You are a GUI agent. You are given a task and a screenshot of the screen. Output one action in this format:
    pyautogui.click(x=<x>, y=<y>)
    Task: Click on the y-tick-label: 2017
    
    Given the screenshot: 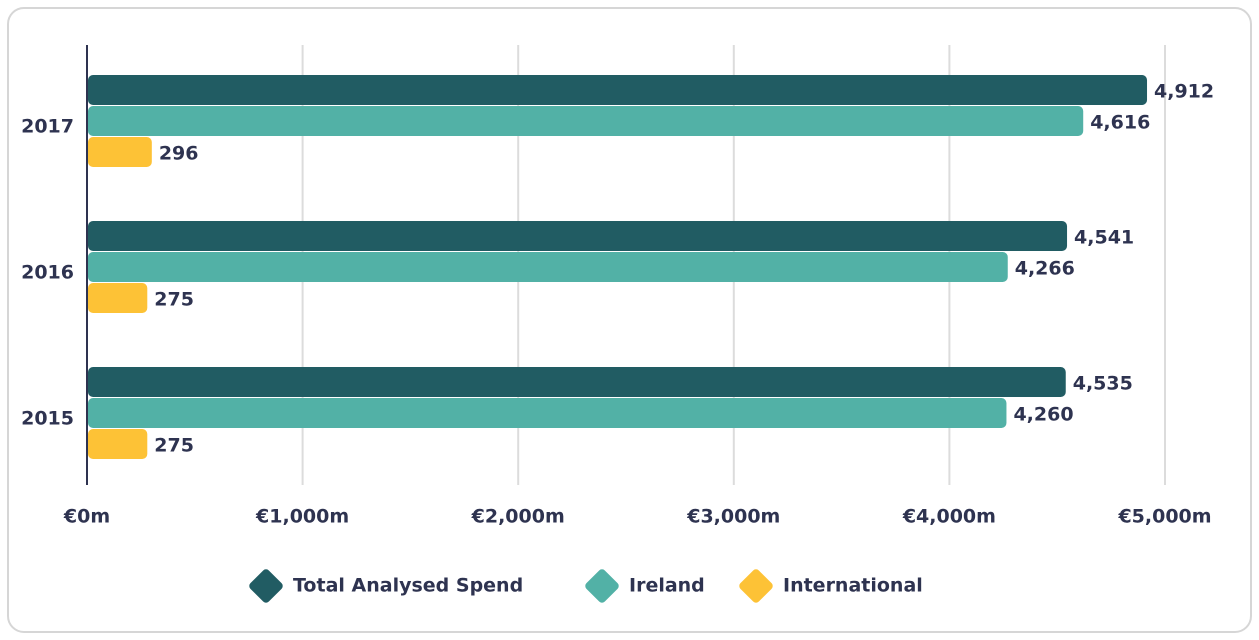 What is the action you would take?
    pyautogui.click(x=47, y=127)
    